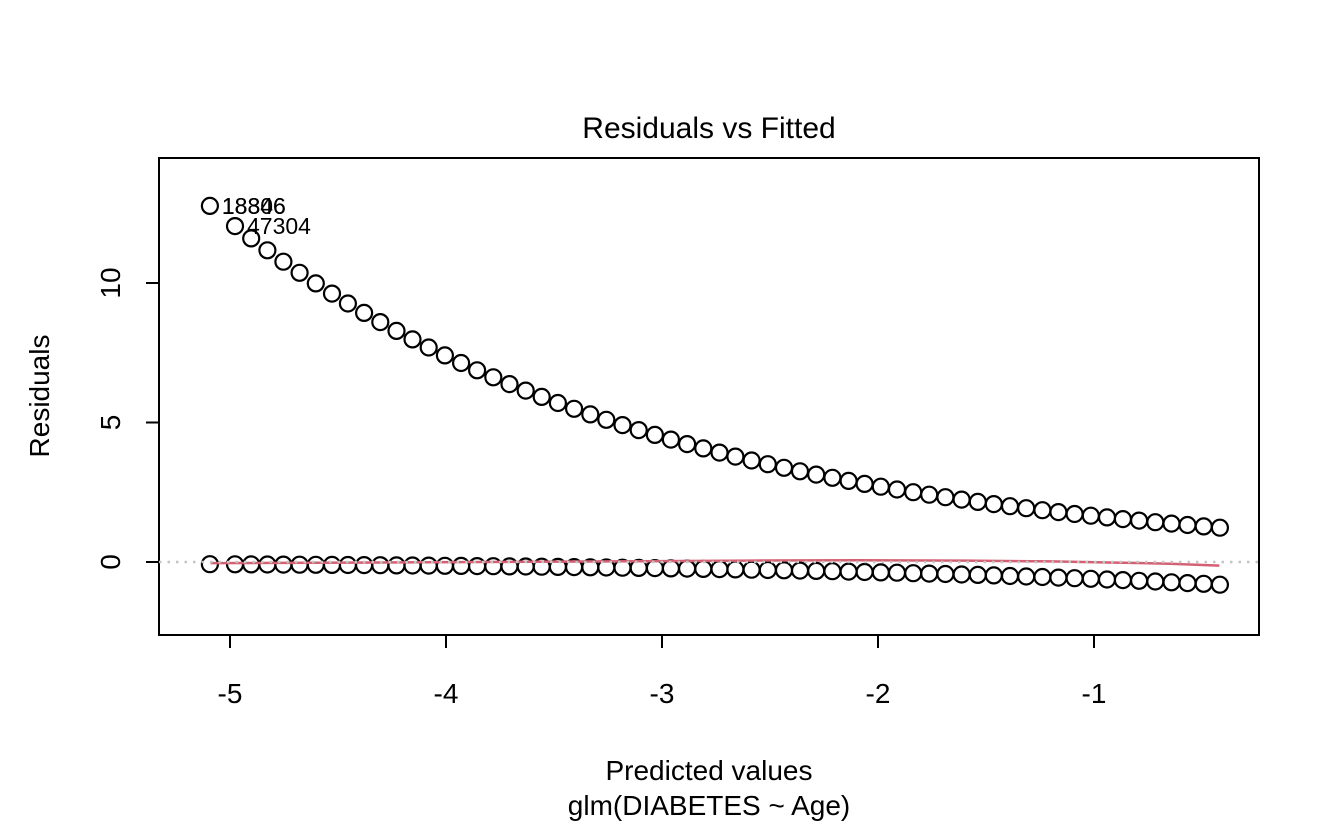 The height and width of the screenshot is (830, 1344). What do you see at coordinates (110, 282) in the screenshot?
I see `y-tick-label: 10` at bounding box center [110, 282].